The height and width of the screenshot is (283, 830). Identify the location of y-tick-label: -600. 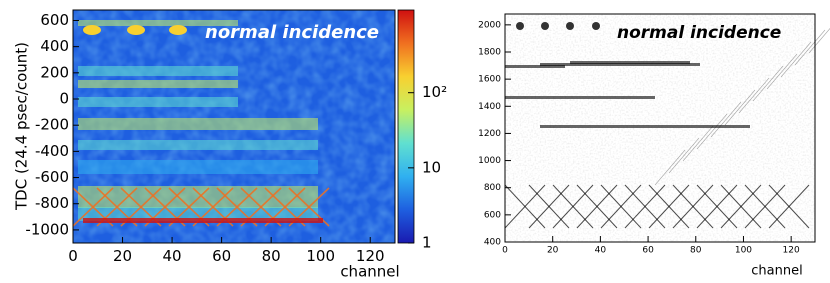
(52, 177).